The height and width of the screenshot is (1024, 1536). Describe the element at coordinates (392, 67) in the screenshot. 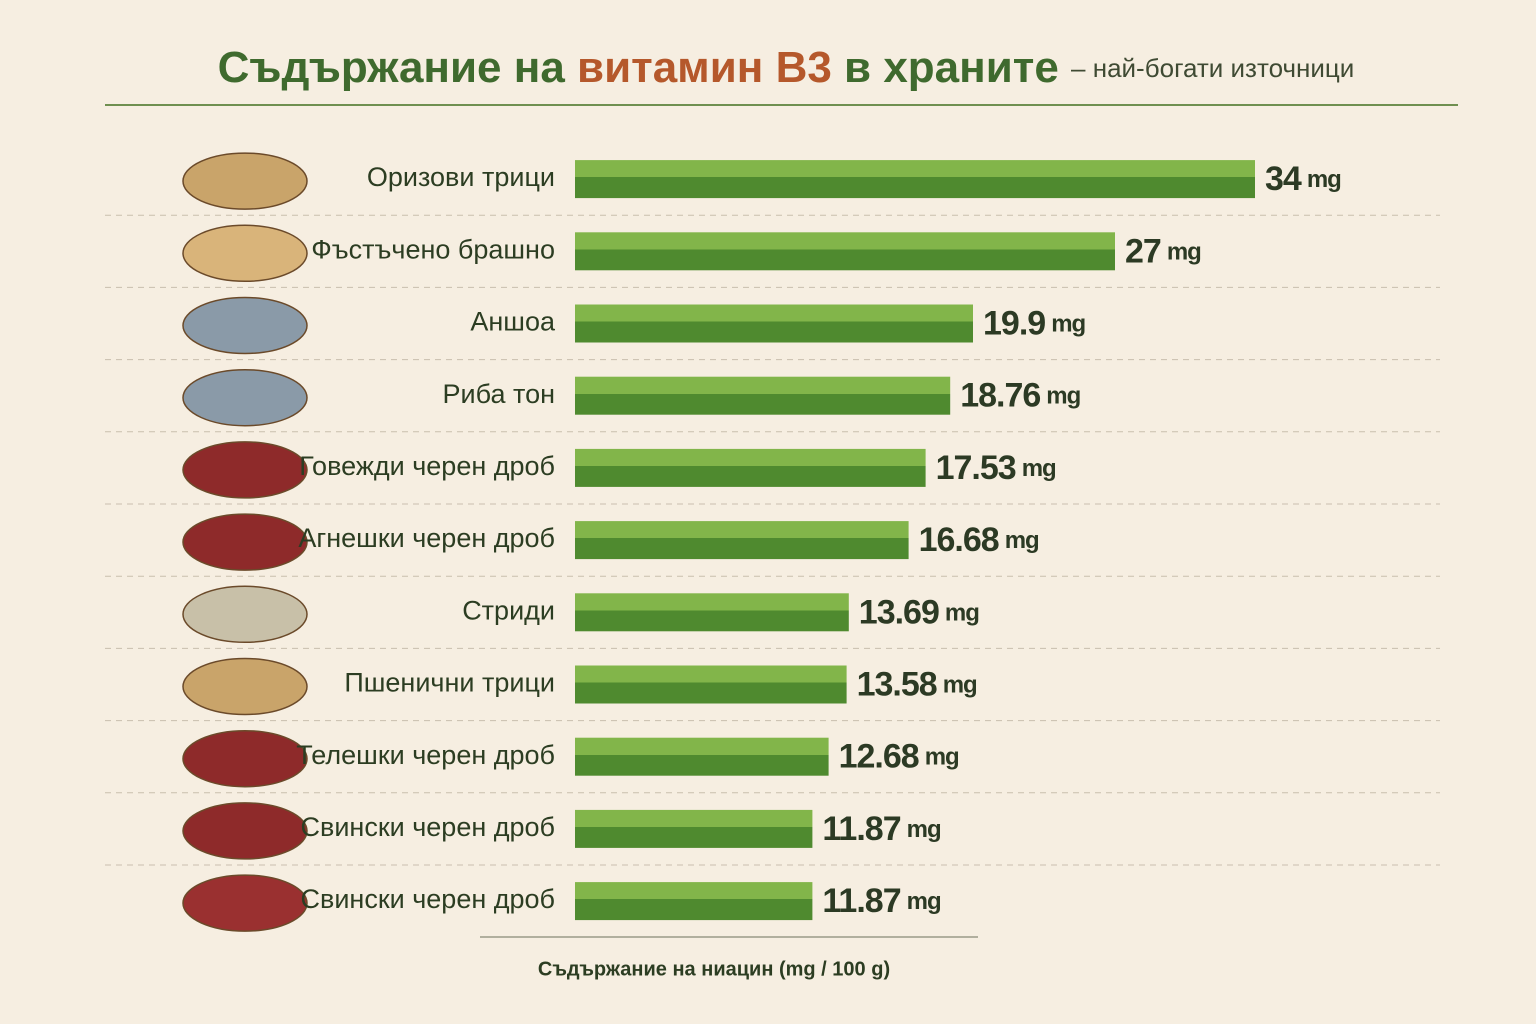

I see `title-part: Съдържание на` at that location.